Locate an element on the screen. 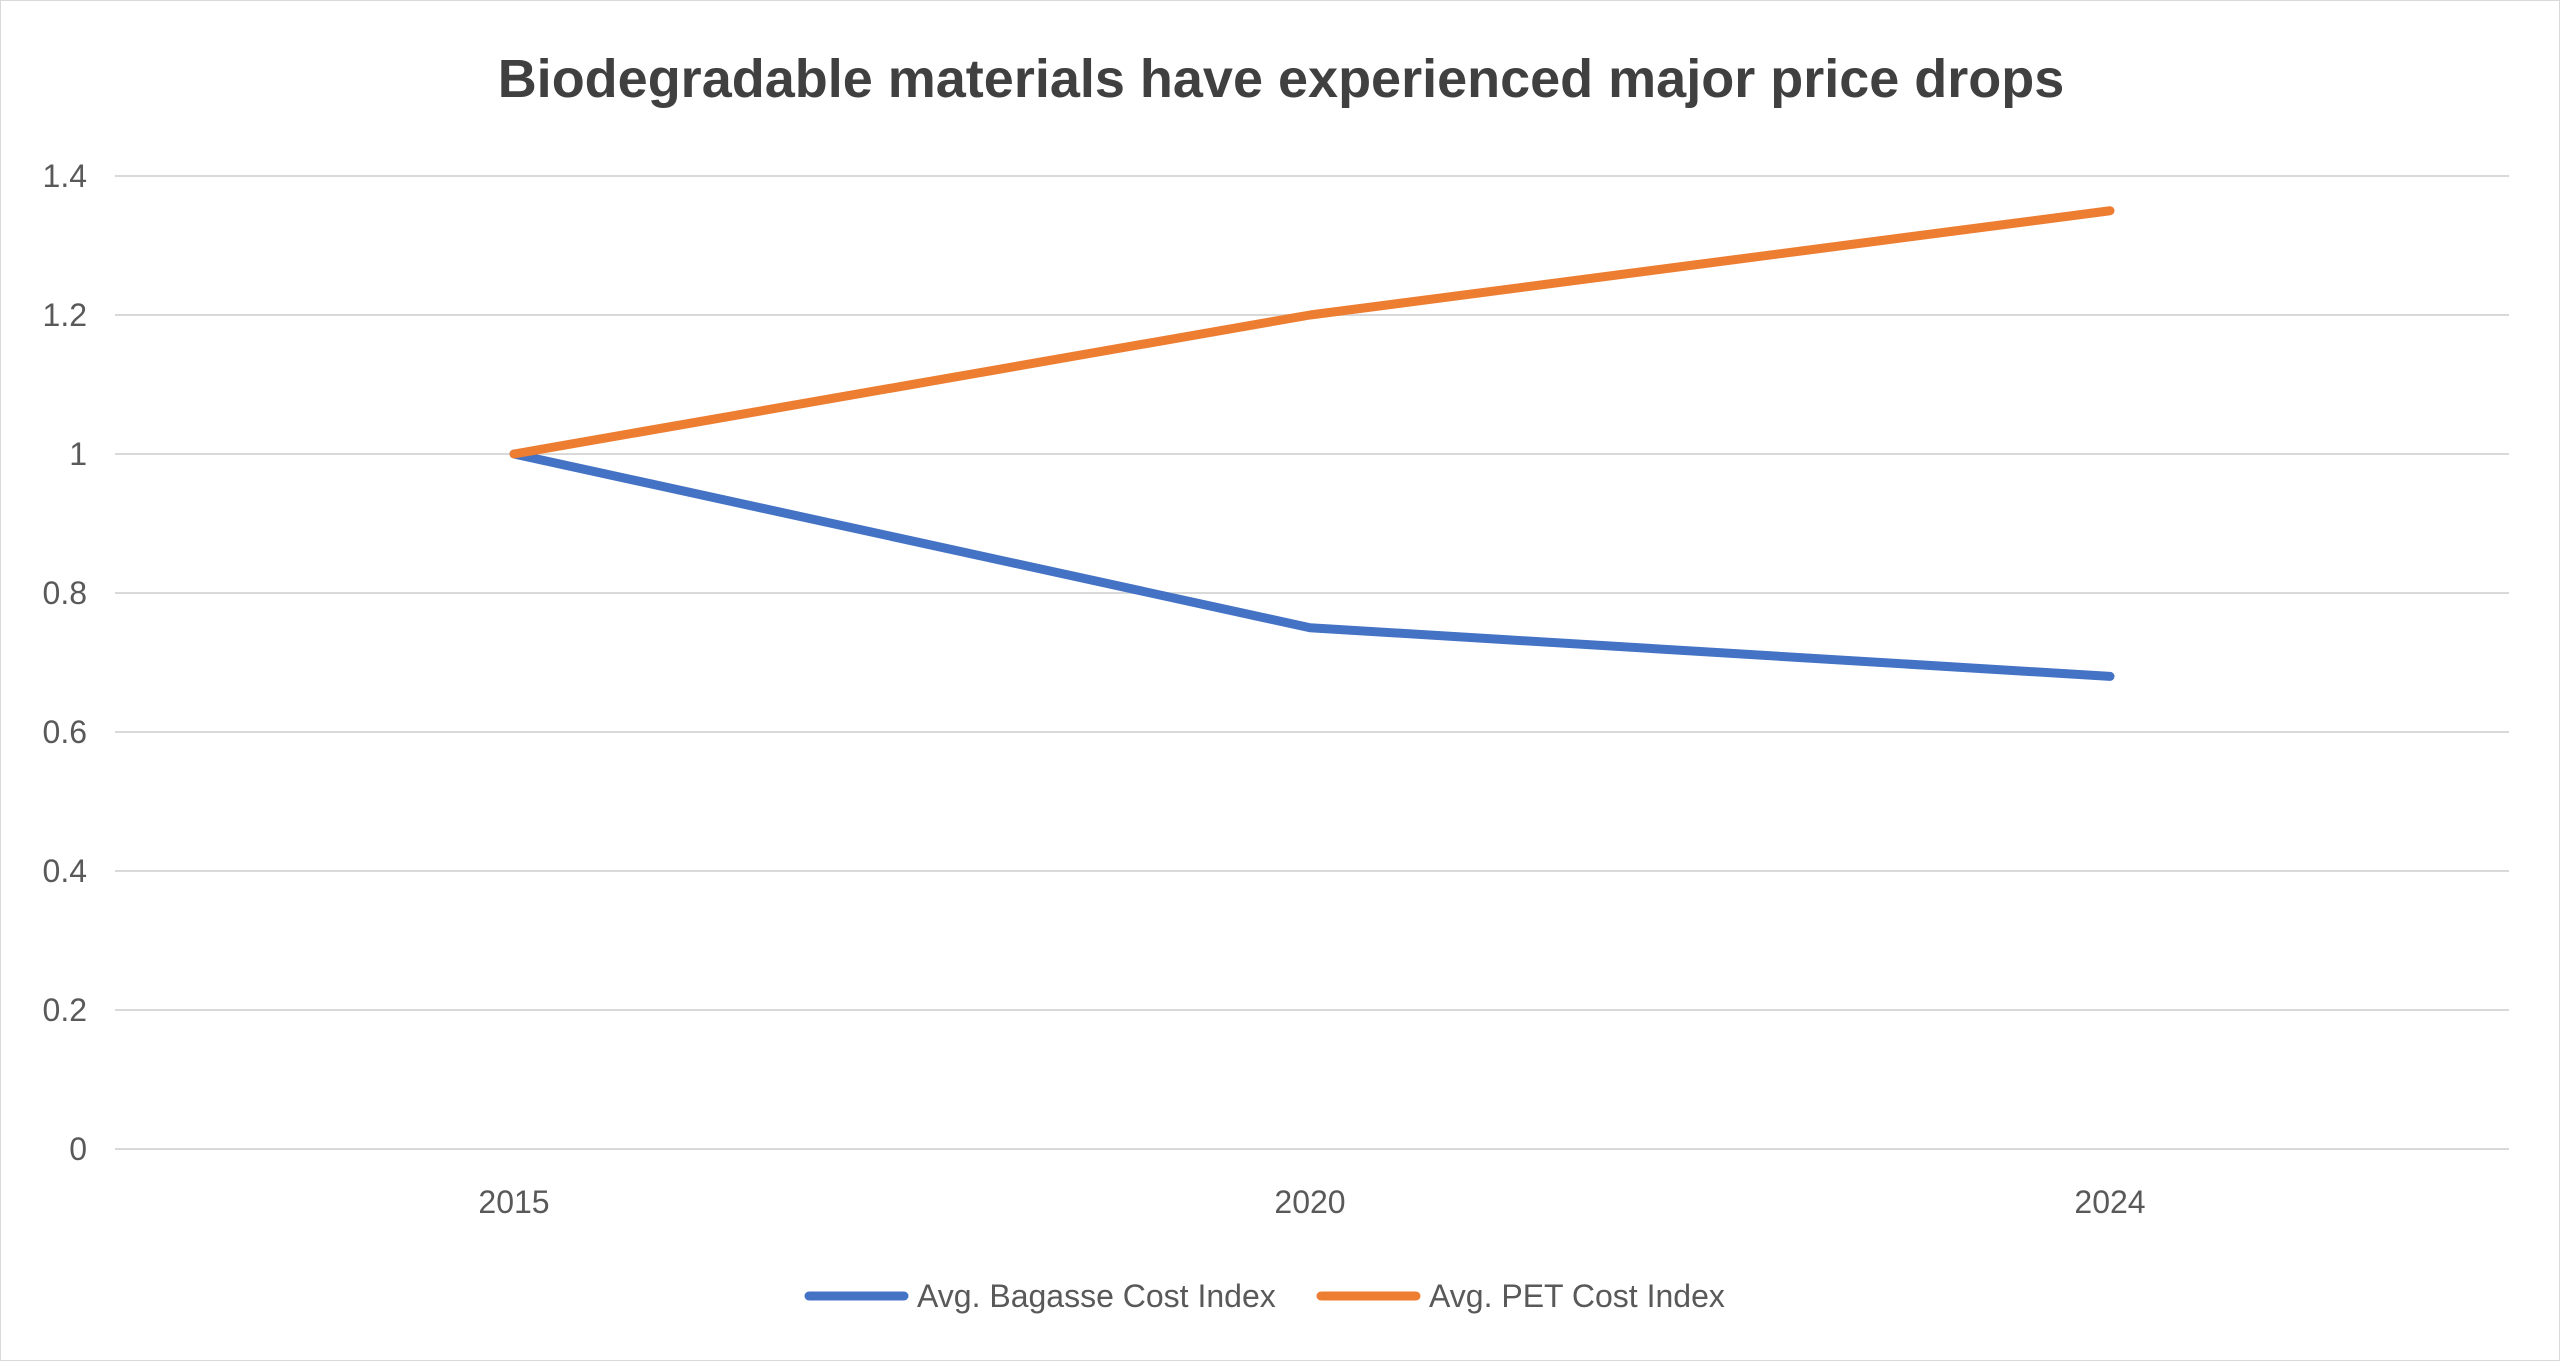  y-tick-label: 0.6 is located at coordinates (65, 732).